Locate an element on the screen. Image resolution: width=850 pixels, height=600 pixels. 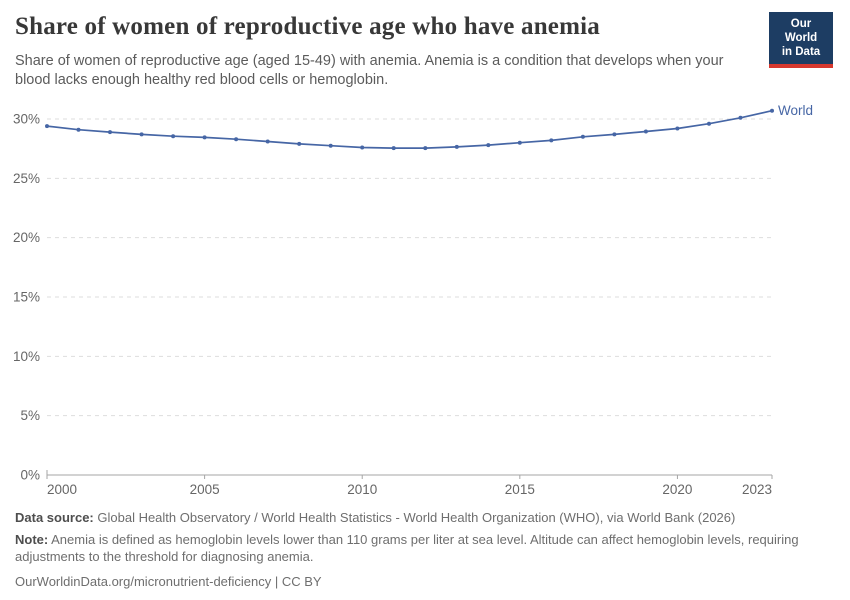
y-tick-label: 20% is located at coordinates (26, 237).